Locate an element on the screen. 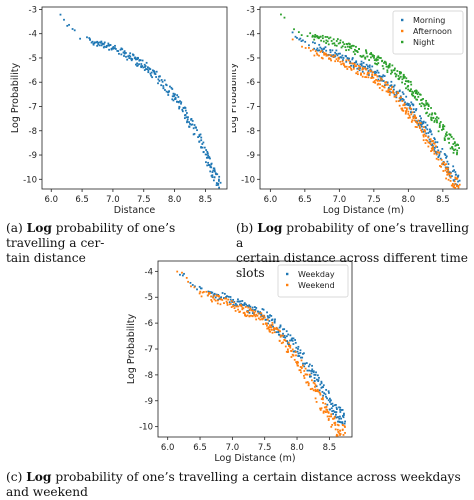 This screenshot has height=500, width=474. series-morning is located at coordinates (376, 109).